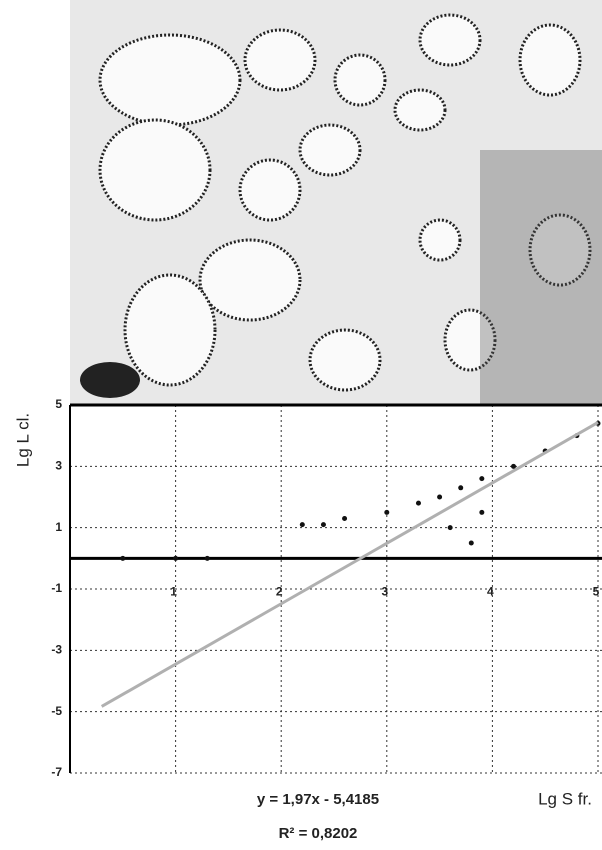 The image size is (602, 850). I want to click on y-tick-label: -5, so click(56, 711).